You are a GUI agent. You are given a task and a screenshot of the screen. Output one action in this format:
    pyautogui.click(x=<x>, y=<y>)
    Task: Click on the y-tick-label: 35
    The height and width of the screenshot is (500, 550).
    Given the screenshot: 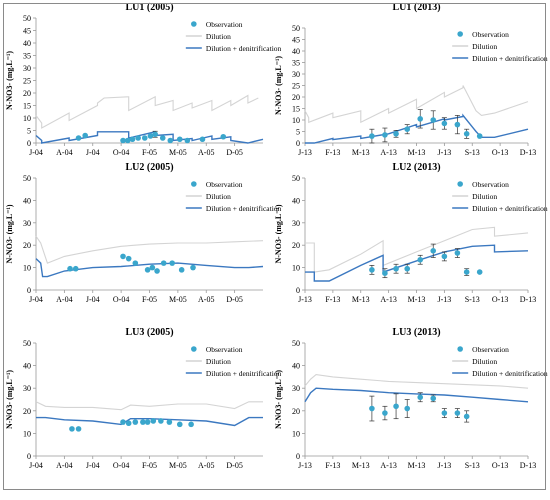 What is the action you would take?
    pyautogui.click(x=296, y=63)
    